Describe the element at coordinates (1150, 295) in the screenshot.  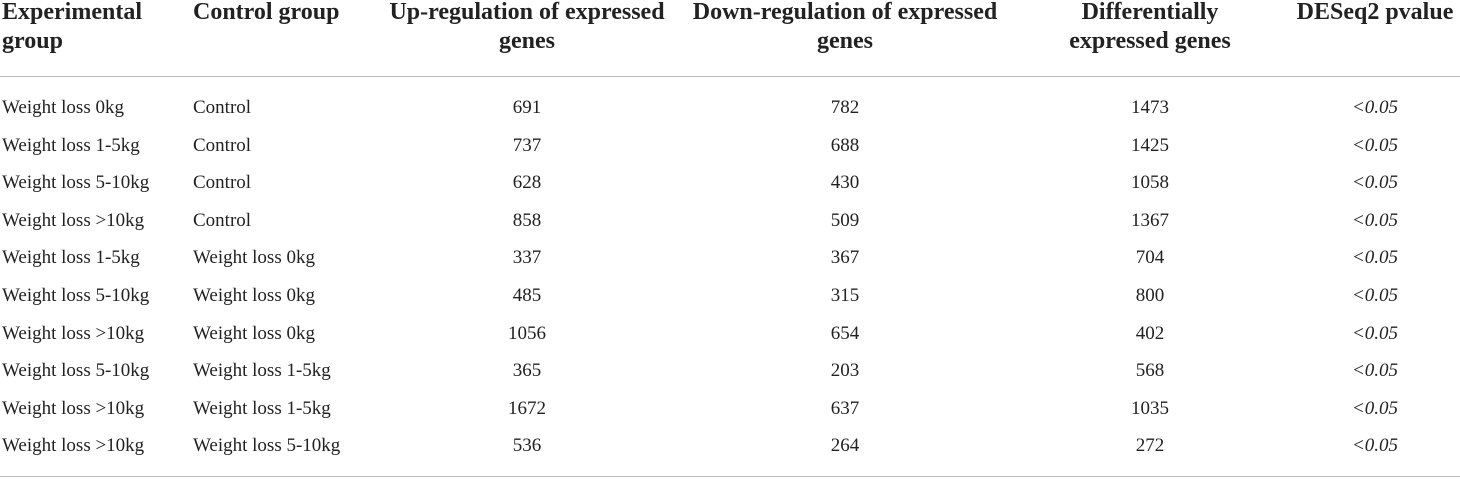
I see `table-cell: 800` at that location.